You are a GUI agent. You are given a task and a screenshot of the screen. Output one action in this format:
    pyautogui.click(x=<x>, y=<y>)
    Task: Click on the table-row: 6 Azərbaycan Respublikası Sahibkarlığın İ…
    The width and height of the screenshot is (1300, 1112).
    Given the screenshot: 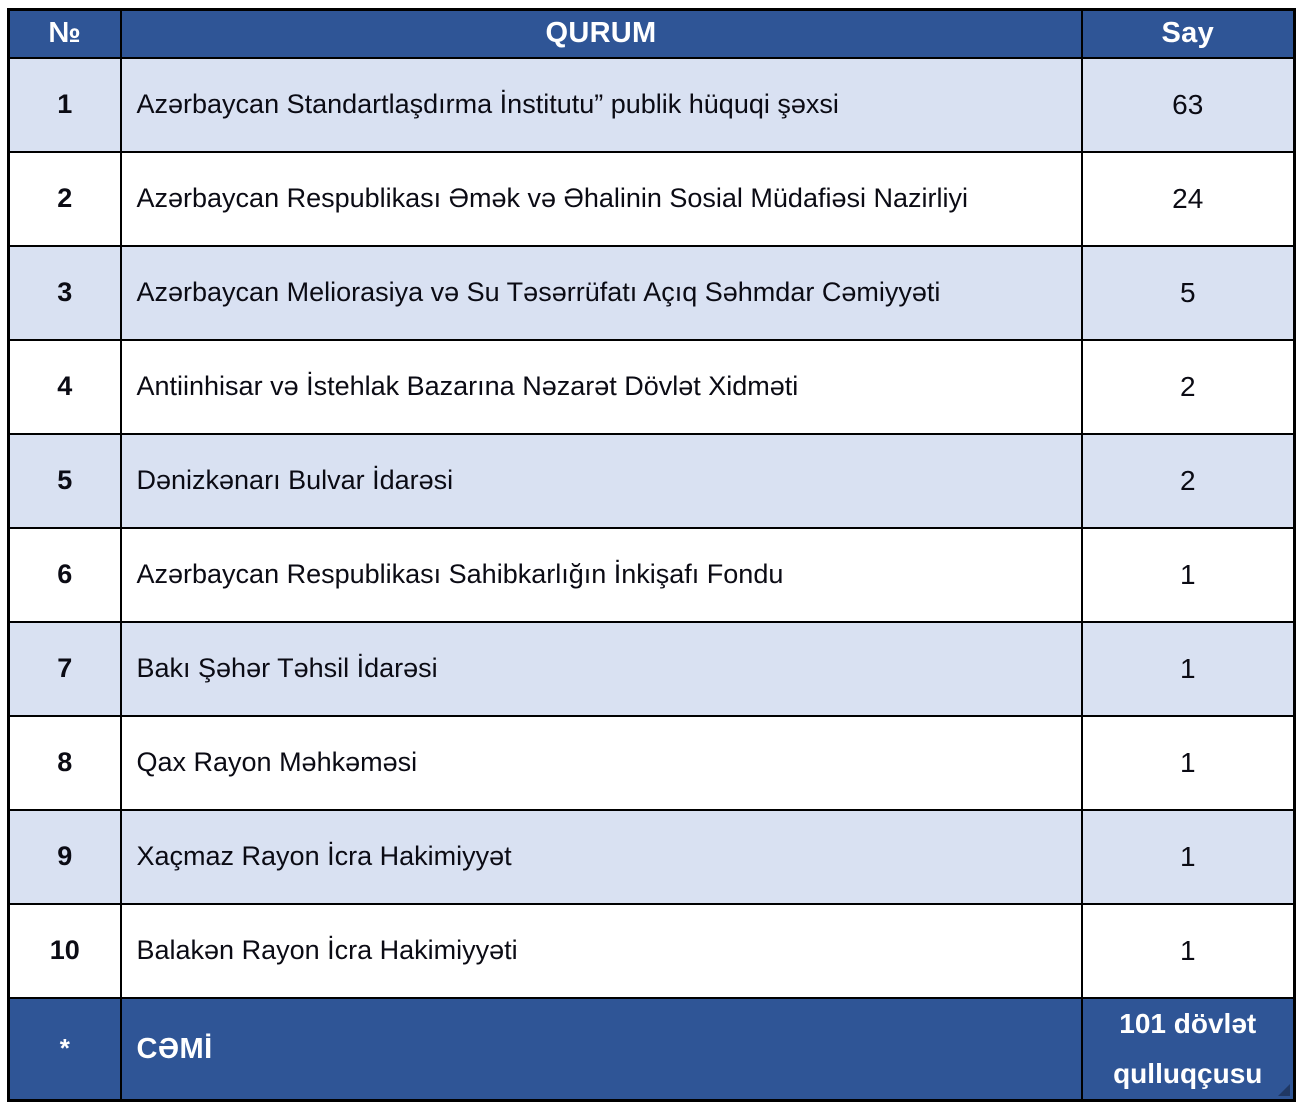 What is the action you would take?
    pyautogui.click(x=651, y=574)
    